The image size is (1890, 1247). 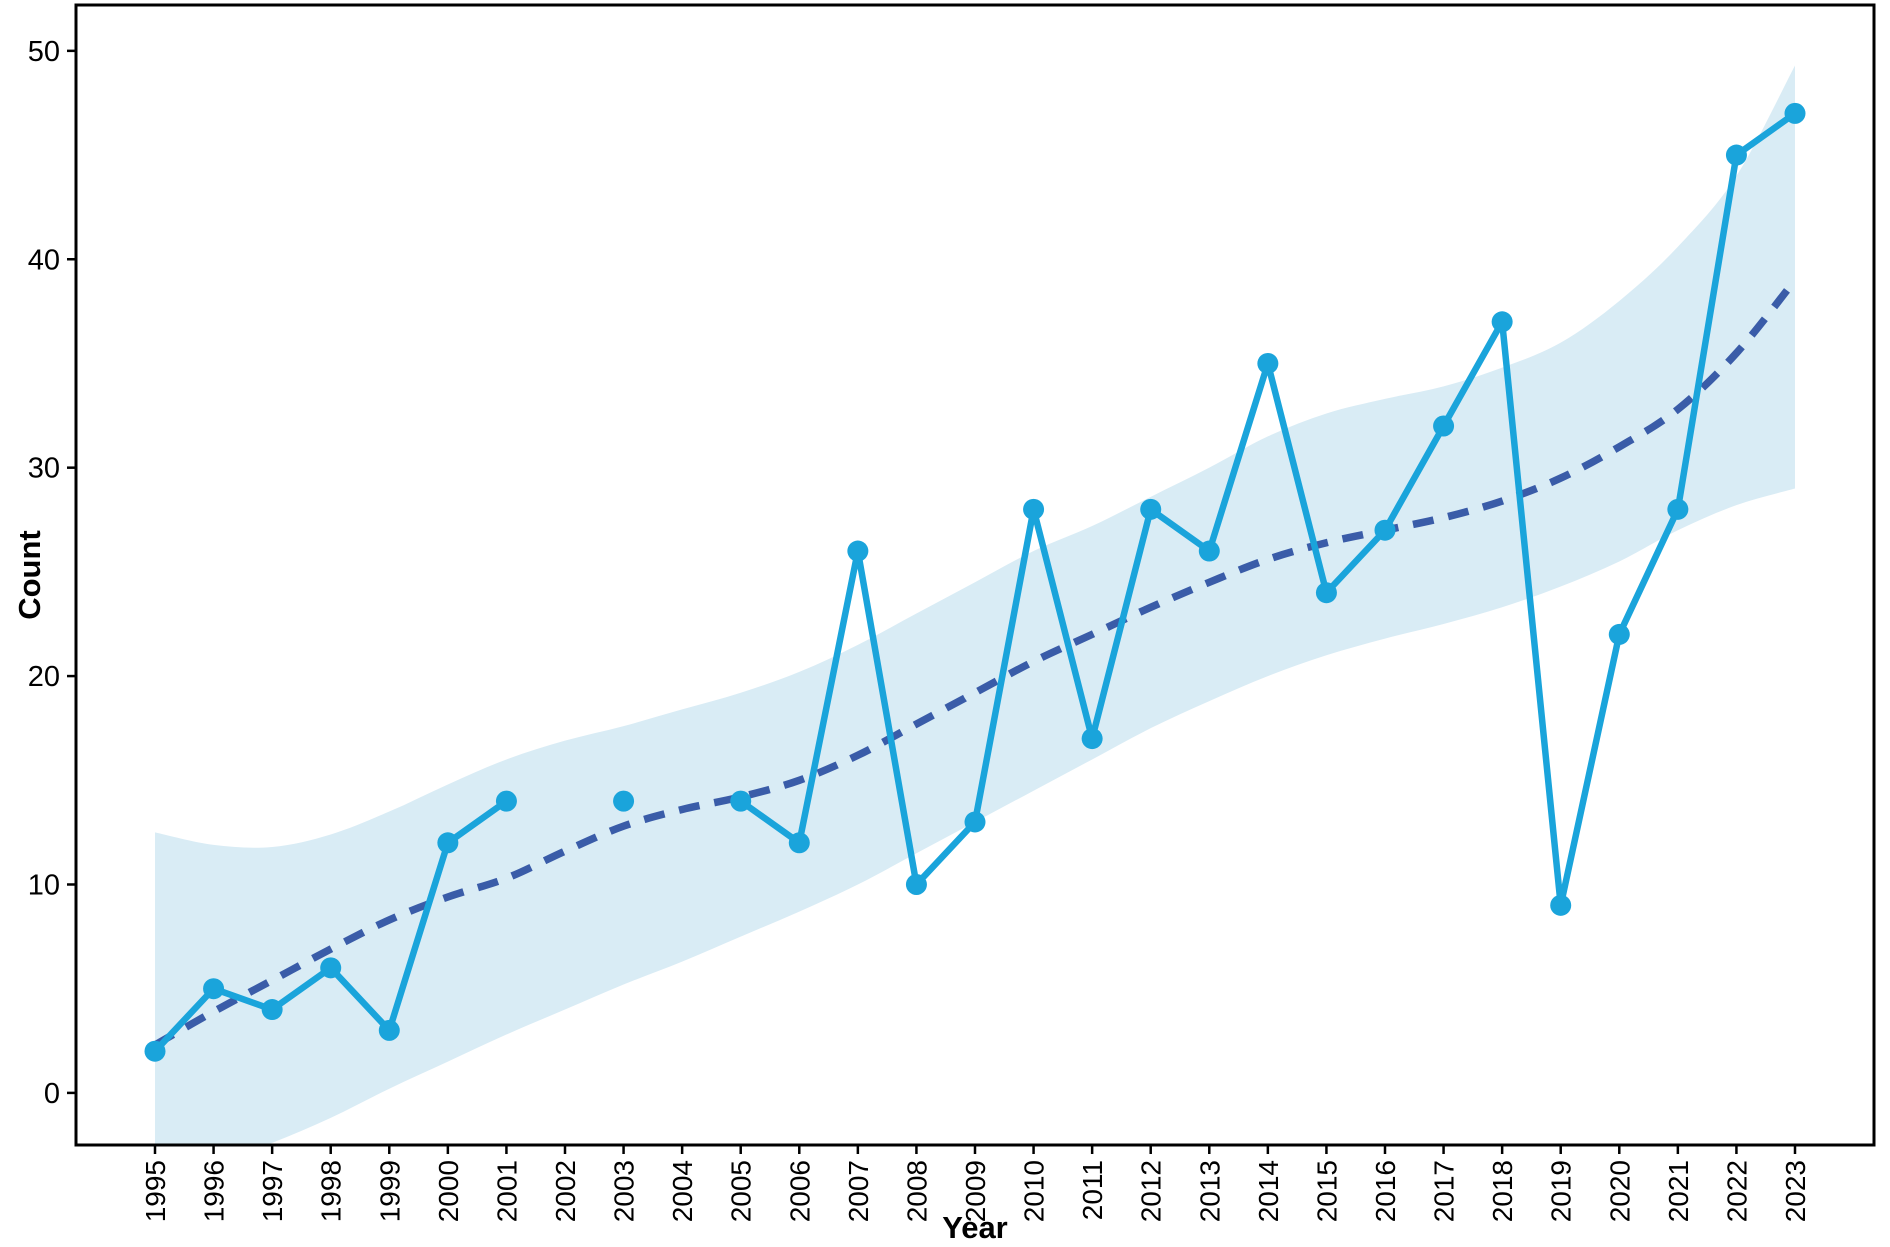 I want to click on x-tick-label: 2022, so click(x=1736, y=1191).